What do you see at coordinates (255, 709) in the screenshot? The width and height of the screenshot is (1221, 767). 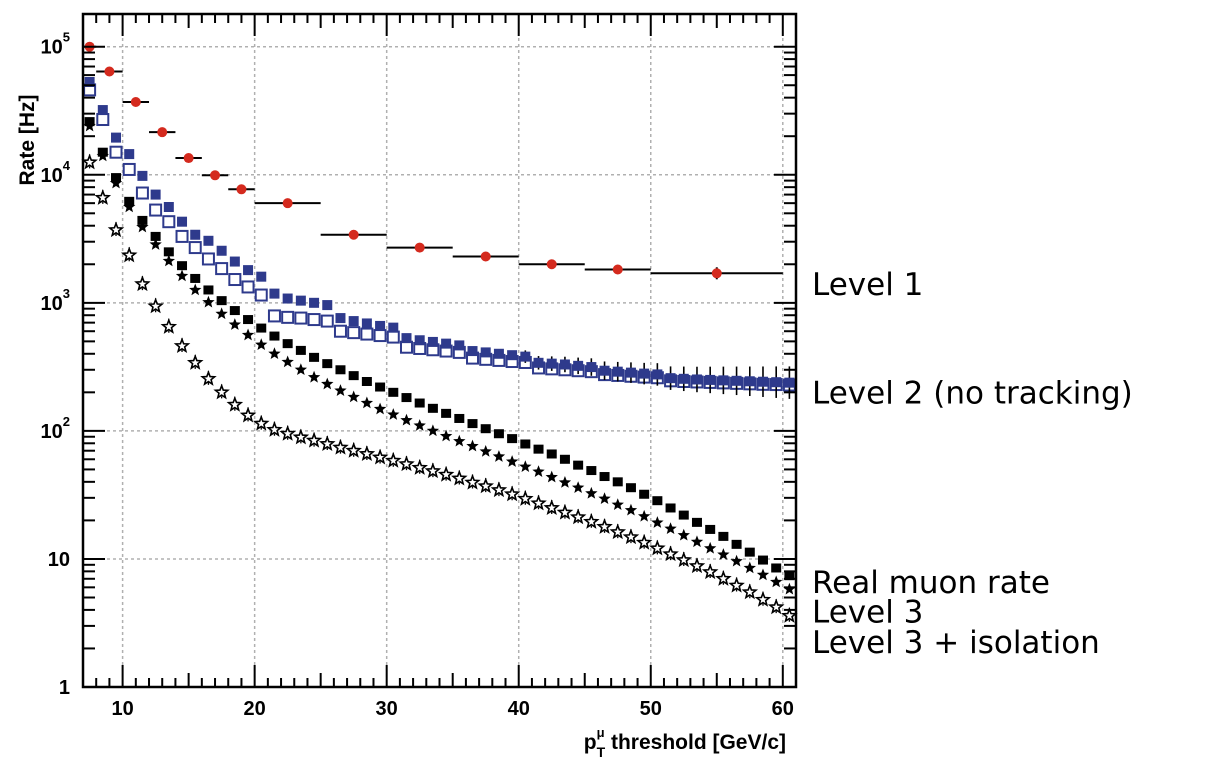 I see `x-tick-label: 20` at bounding box center [255, 709].